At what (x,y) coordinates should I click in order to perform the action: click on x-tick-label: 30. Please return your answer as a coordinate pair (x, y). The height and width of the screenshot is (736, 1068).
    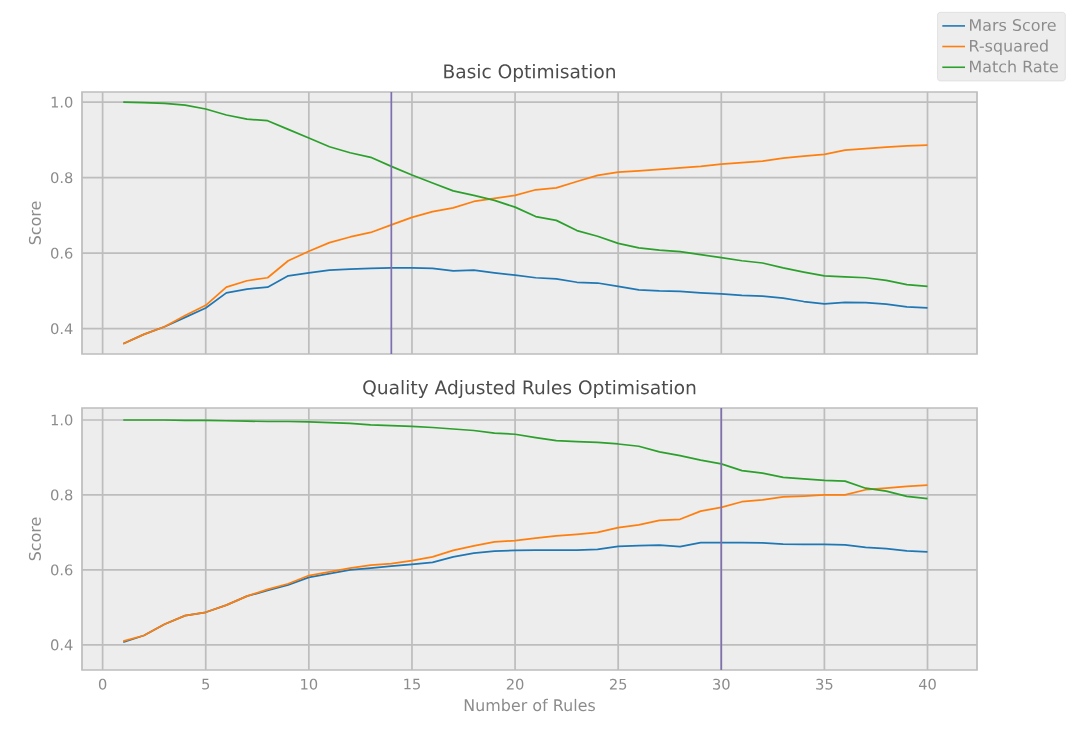
    Looking at the image, I should click on (721, 684).